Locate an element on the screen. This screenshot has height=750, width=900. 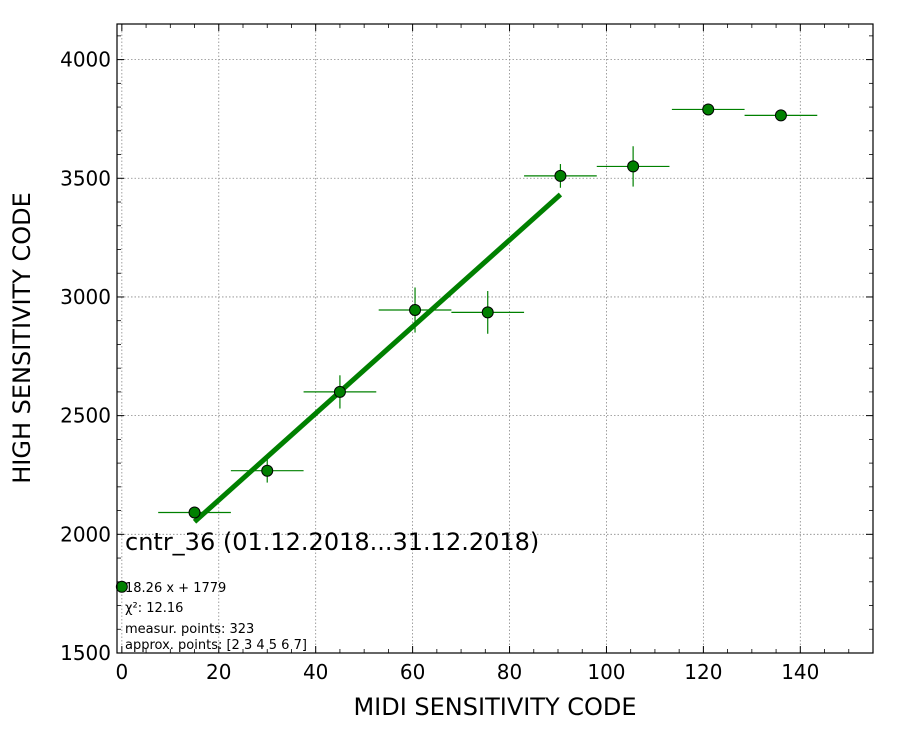
y-tick-label: 1500 is located at coordinates (85, 653).